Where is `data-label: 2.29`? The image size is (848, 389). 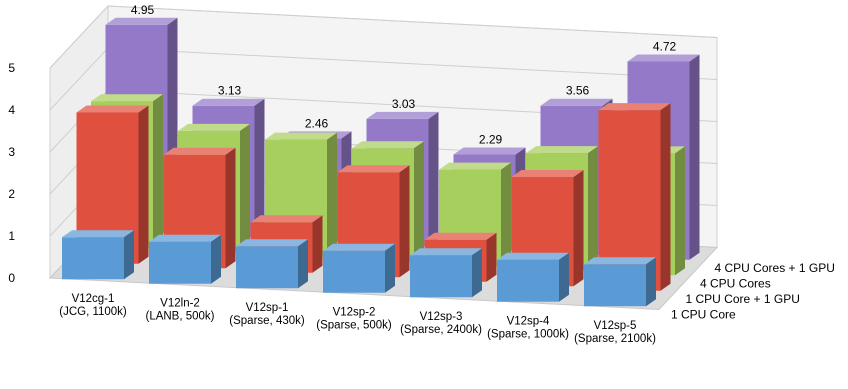
data-label: 2.29 is located at coordinates (491, 140).